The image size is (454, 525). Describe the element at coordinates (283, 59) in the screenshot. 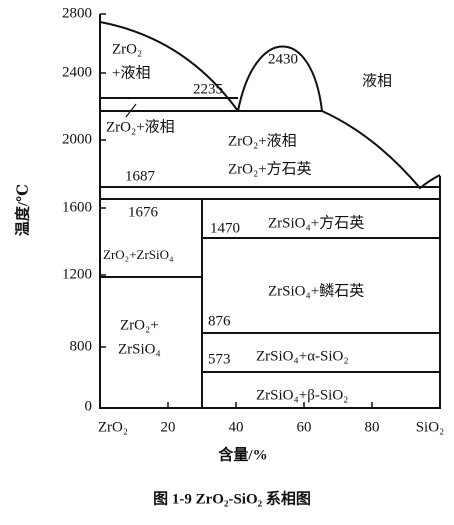

I see `temperature-label: 2430` at that location.